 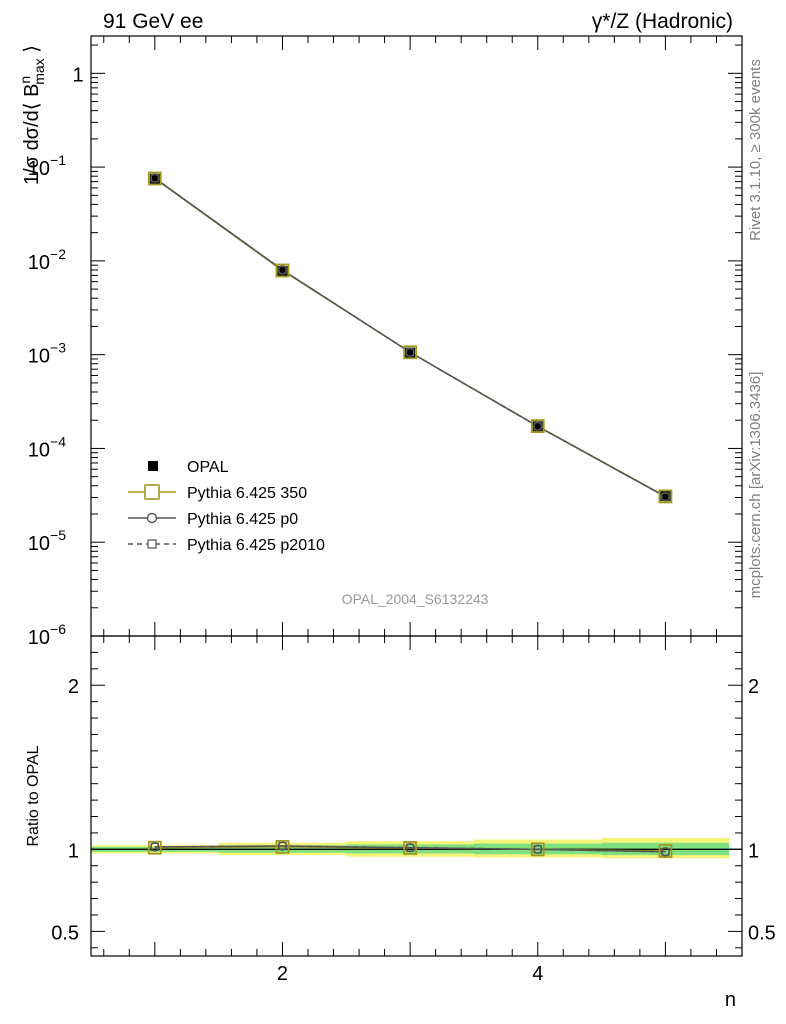 I want to click on main-y-tick-labels: 1 10⁻¹ 10⁻² 10⁻³ 10⁻⁴ 10⁻⁵ 10⁻⁶, so click(x=56, y=356).